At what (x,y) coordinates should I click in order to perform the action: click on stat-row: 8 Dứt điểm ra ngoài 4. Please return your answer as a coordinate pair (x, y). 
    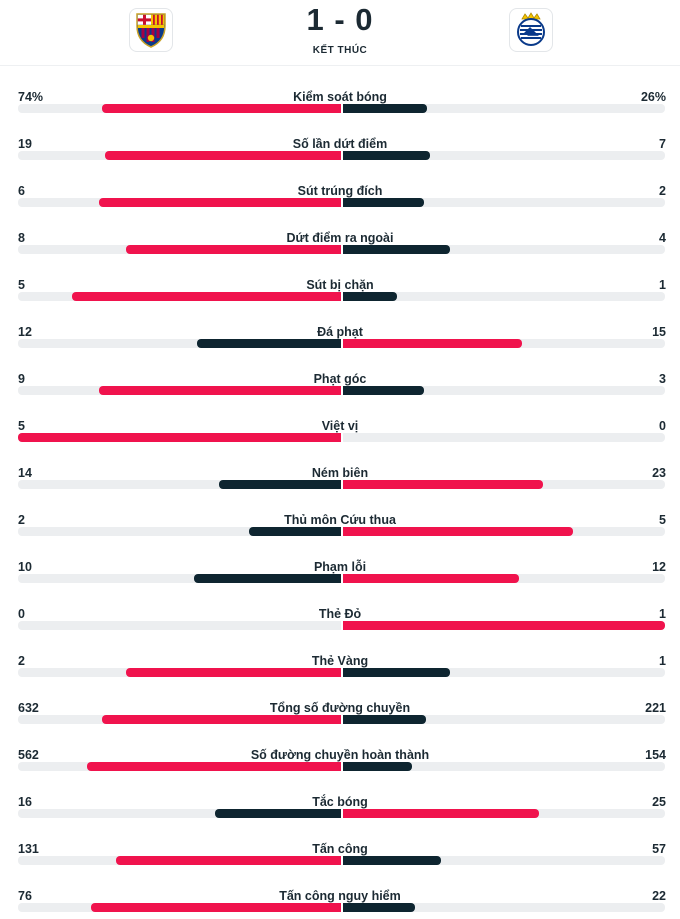
    Looking at the image, I should click on (340, 246).